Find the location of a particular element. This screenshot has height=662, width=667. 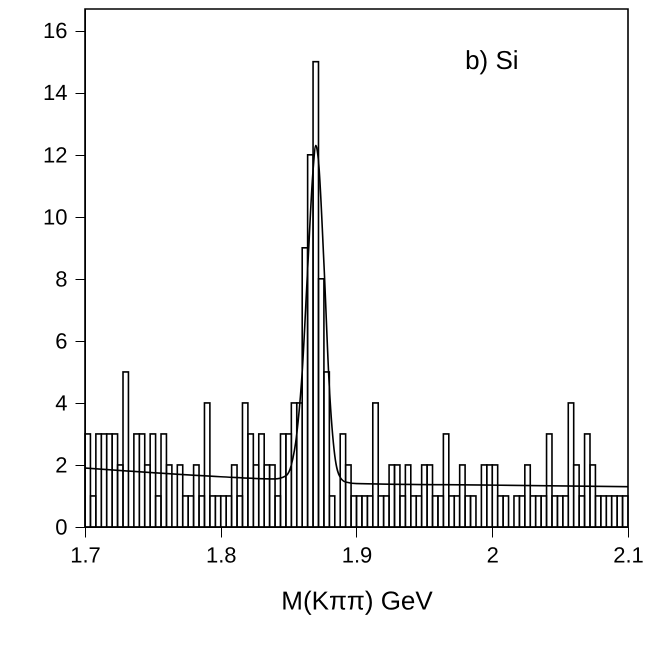

y-tick-label: 0 is located at coordinates (61, 527).